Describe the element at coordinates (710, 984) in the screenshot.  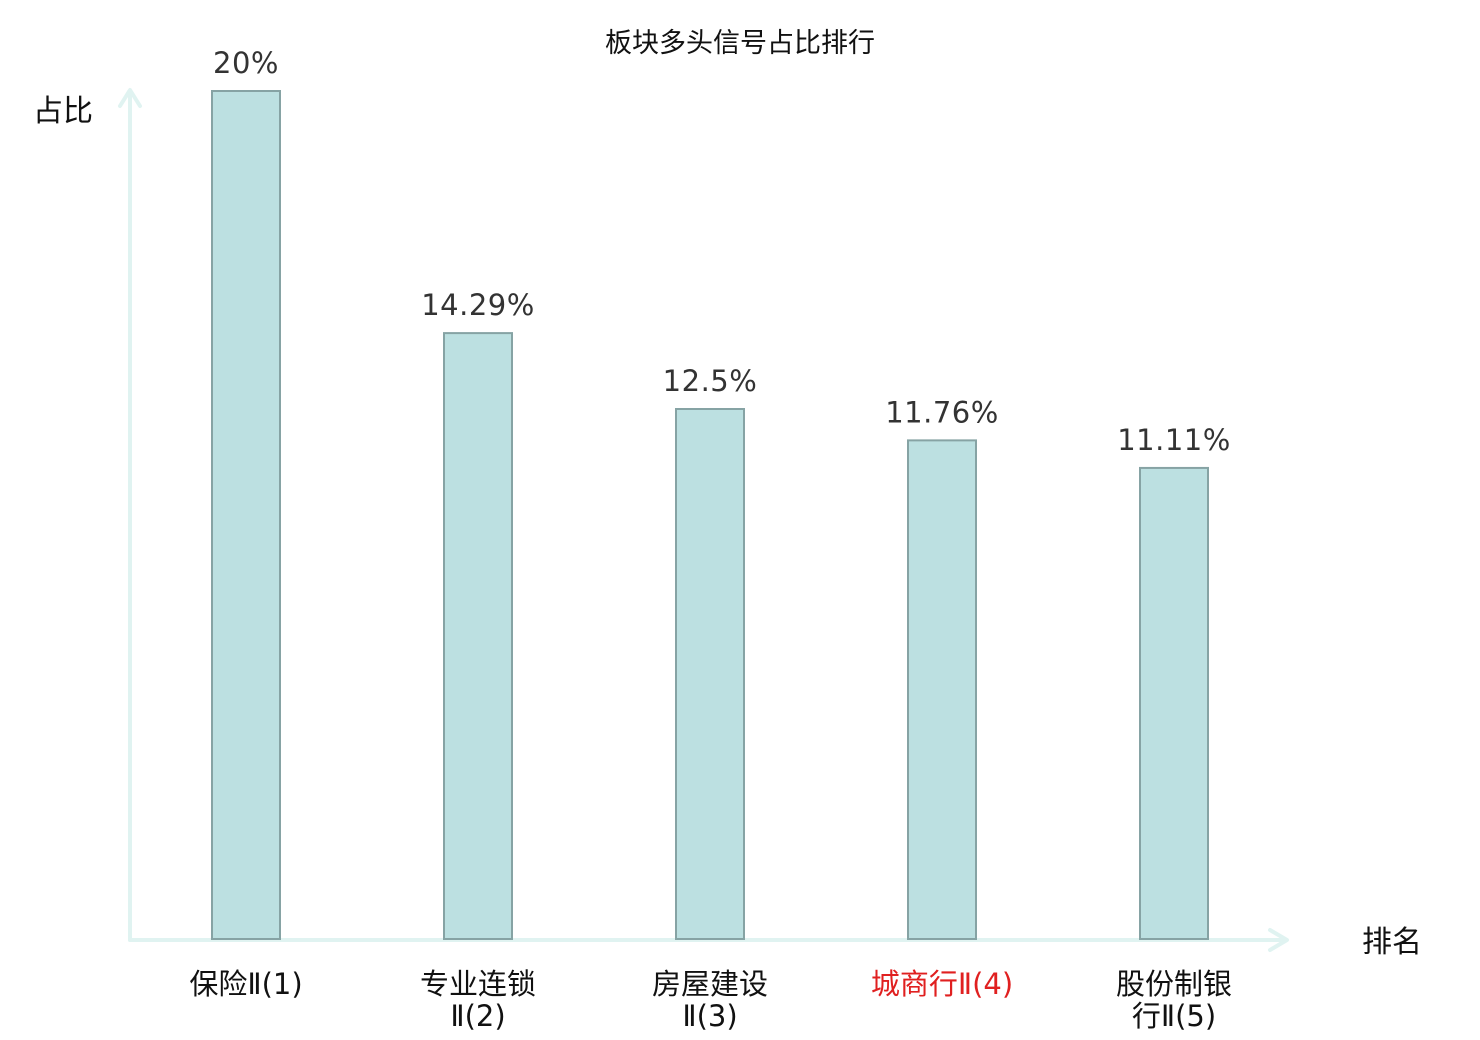
I see `category-label-3-line-1: 房屋建设` at that location.